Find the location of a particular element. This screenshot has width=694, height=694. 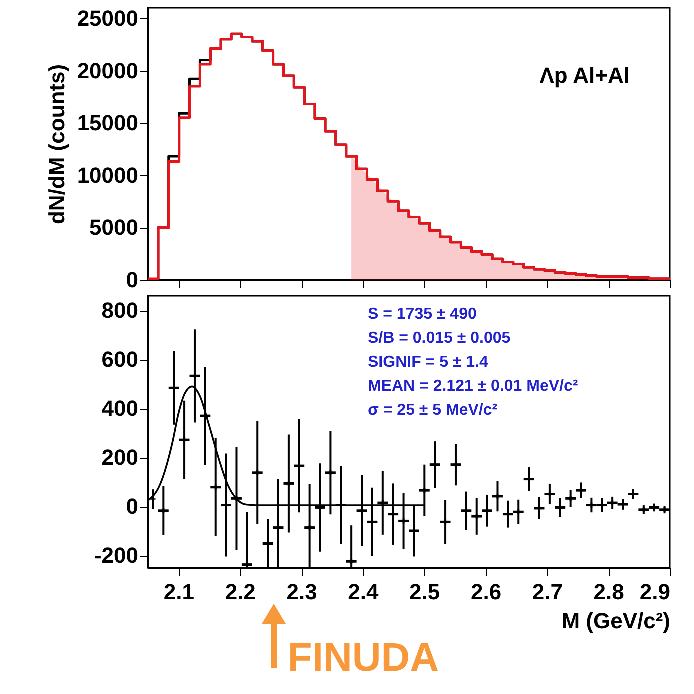

x-axis-title: M (GeV/c²) is located at coordinates (616, 621).